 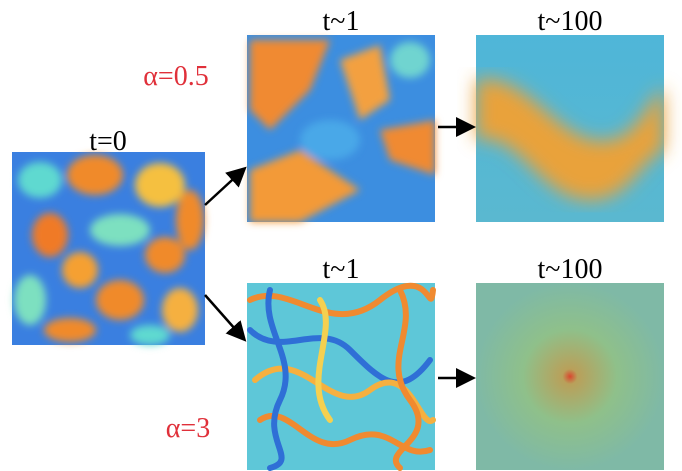 What do you see at coordinates (341, 376) in the screenshot?
I see `field-bottom-early` at bounding box center [341, 376].